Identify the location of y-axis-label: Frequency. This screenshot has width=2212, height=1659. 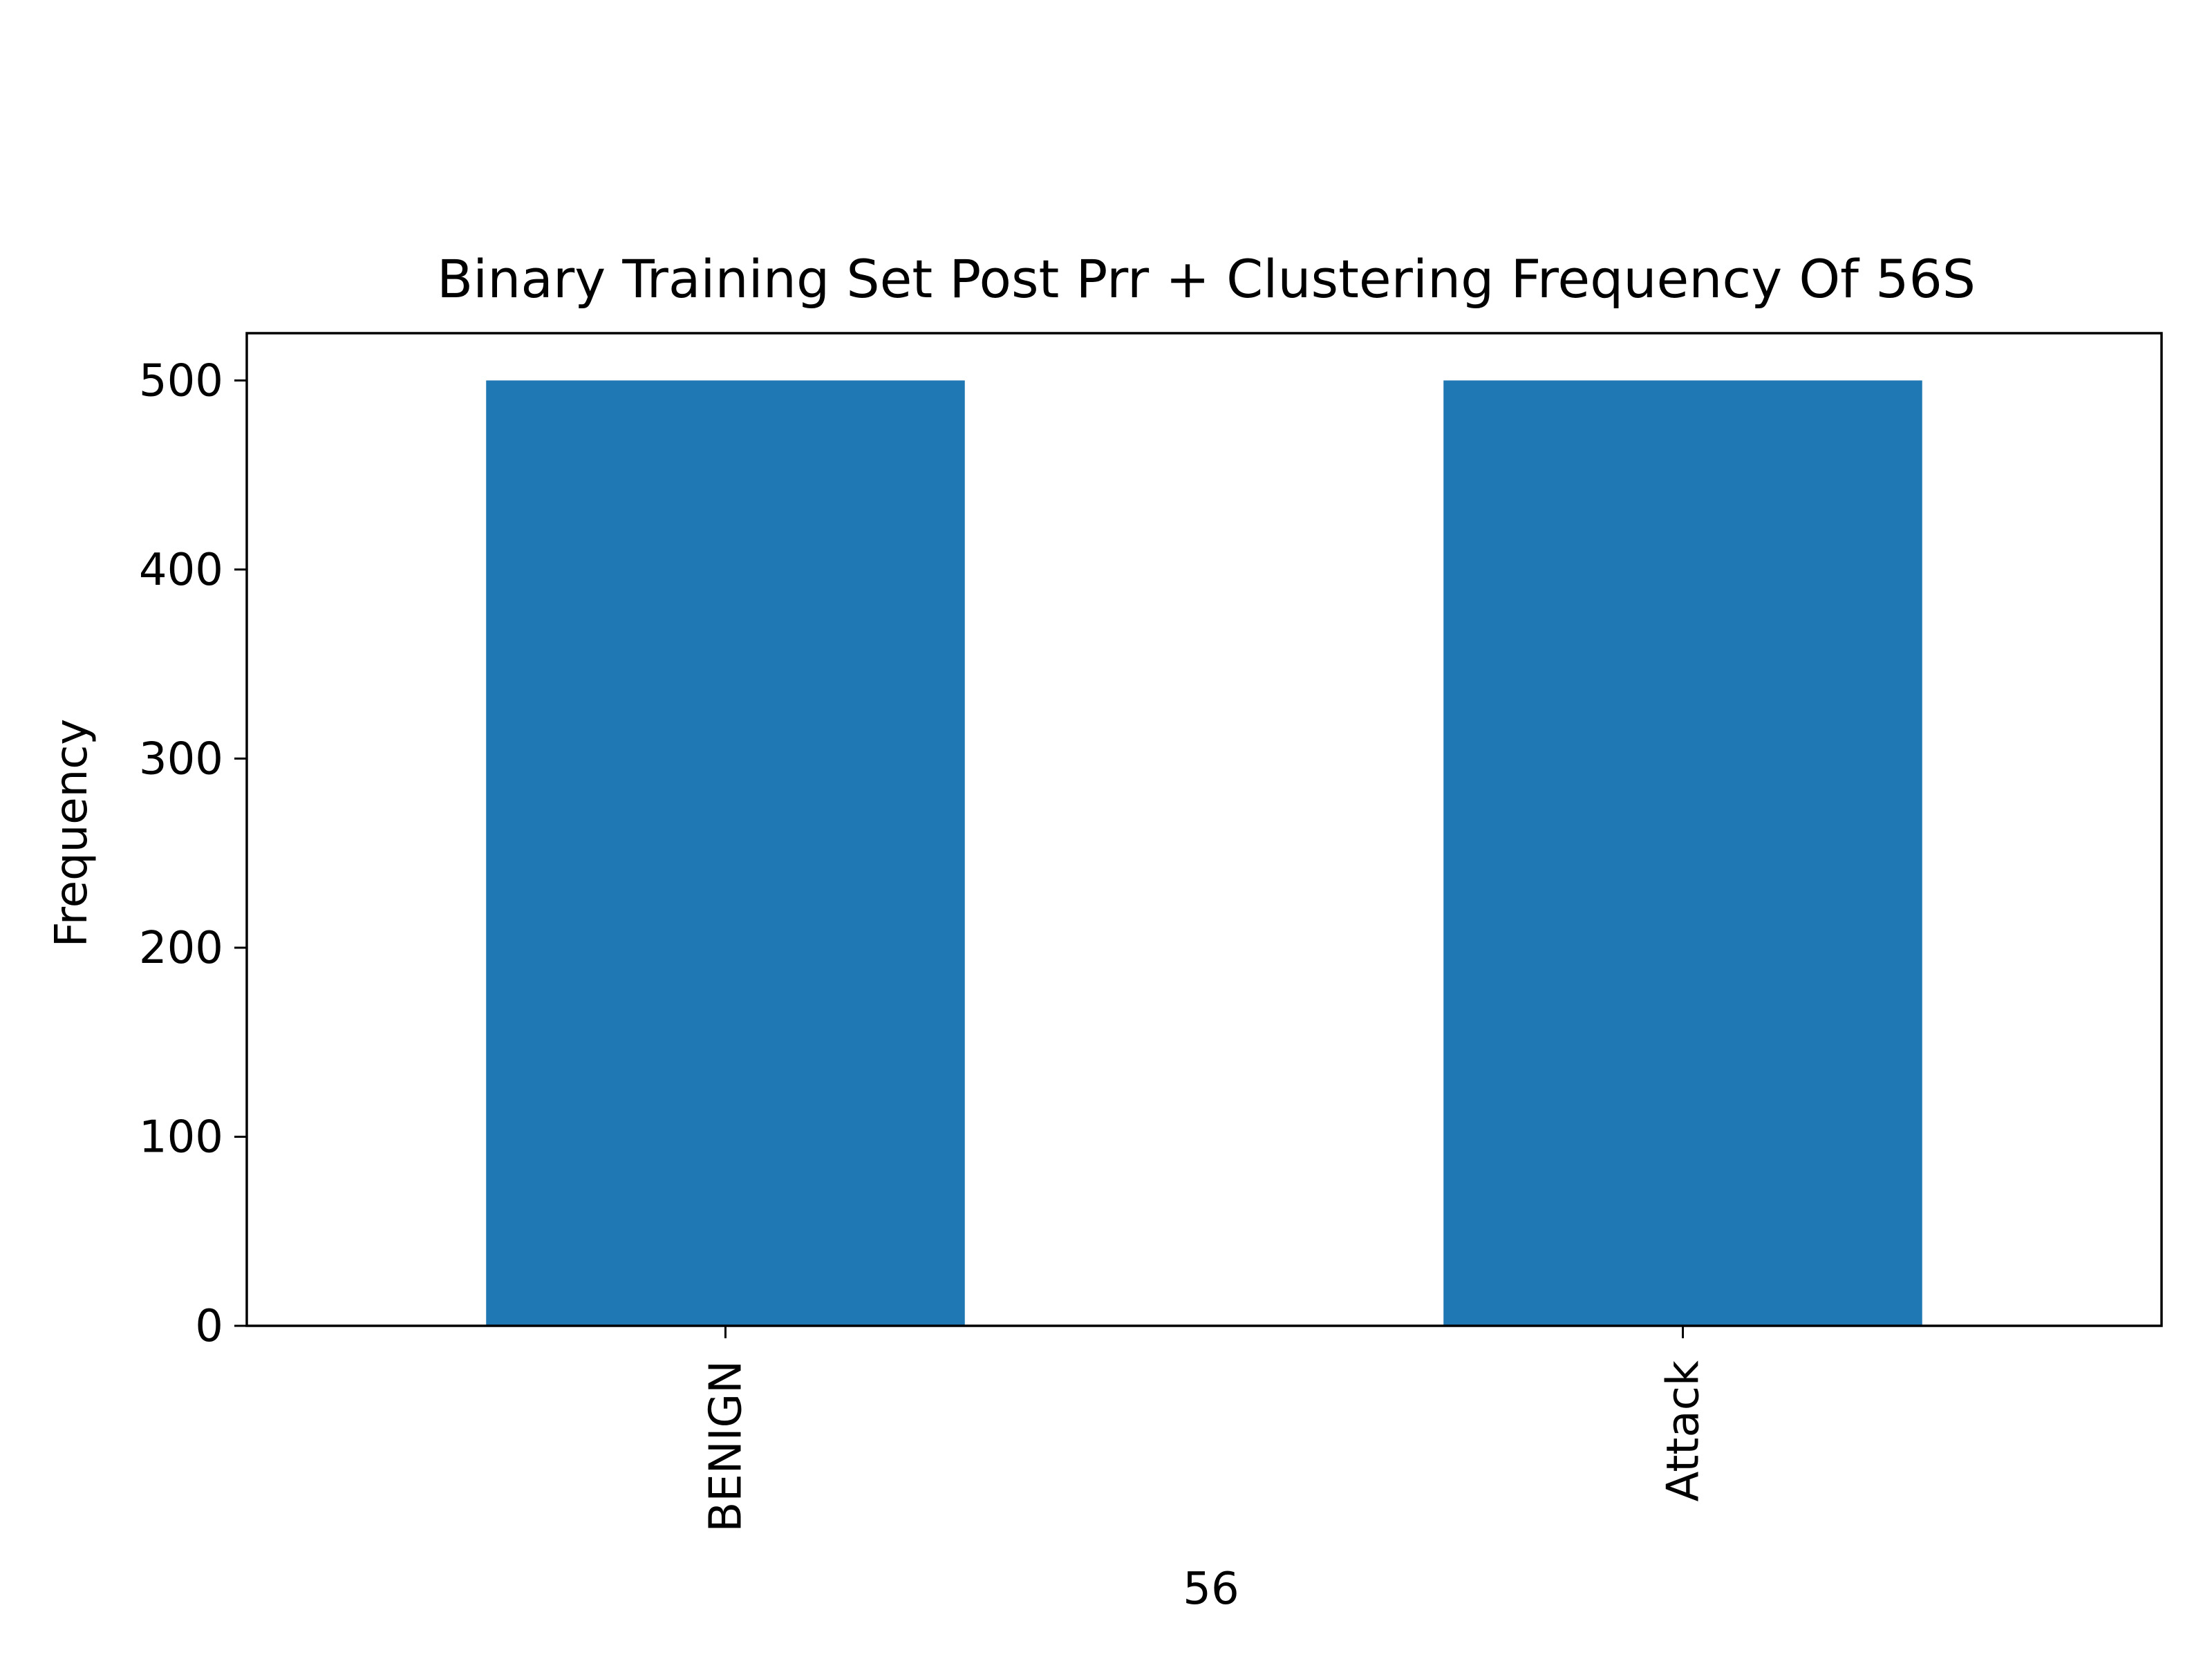
(71, 833).